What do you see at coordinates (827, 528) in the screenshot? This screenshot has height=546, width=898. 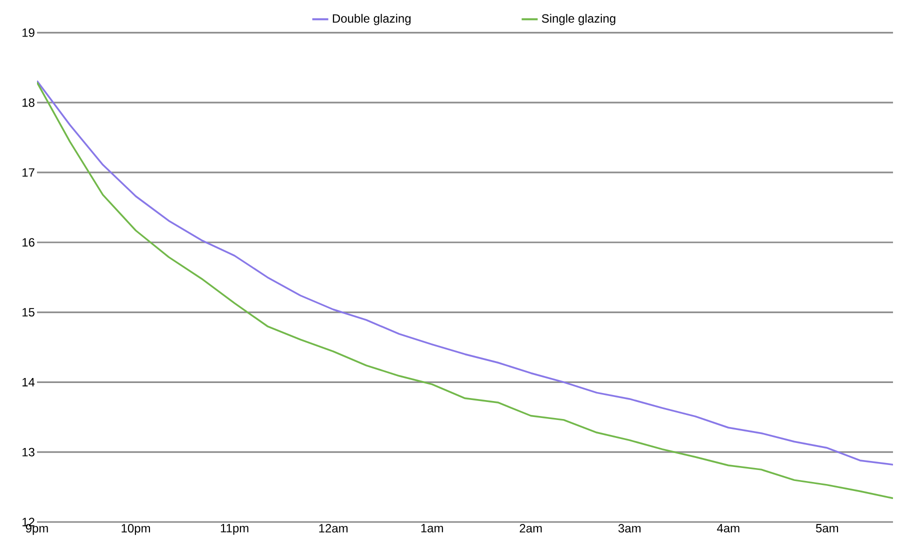 I see `x-tick-label: 5am` at bounding box center [827, 528].